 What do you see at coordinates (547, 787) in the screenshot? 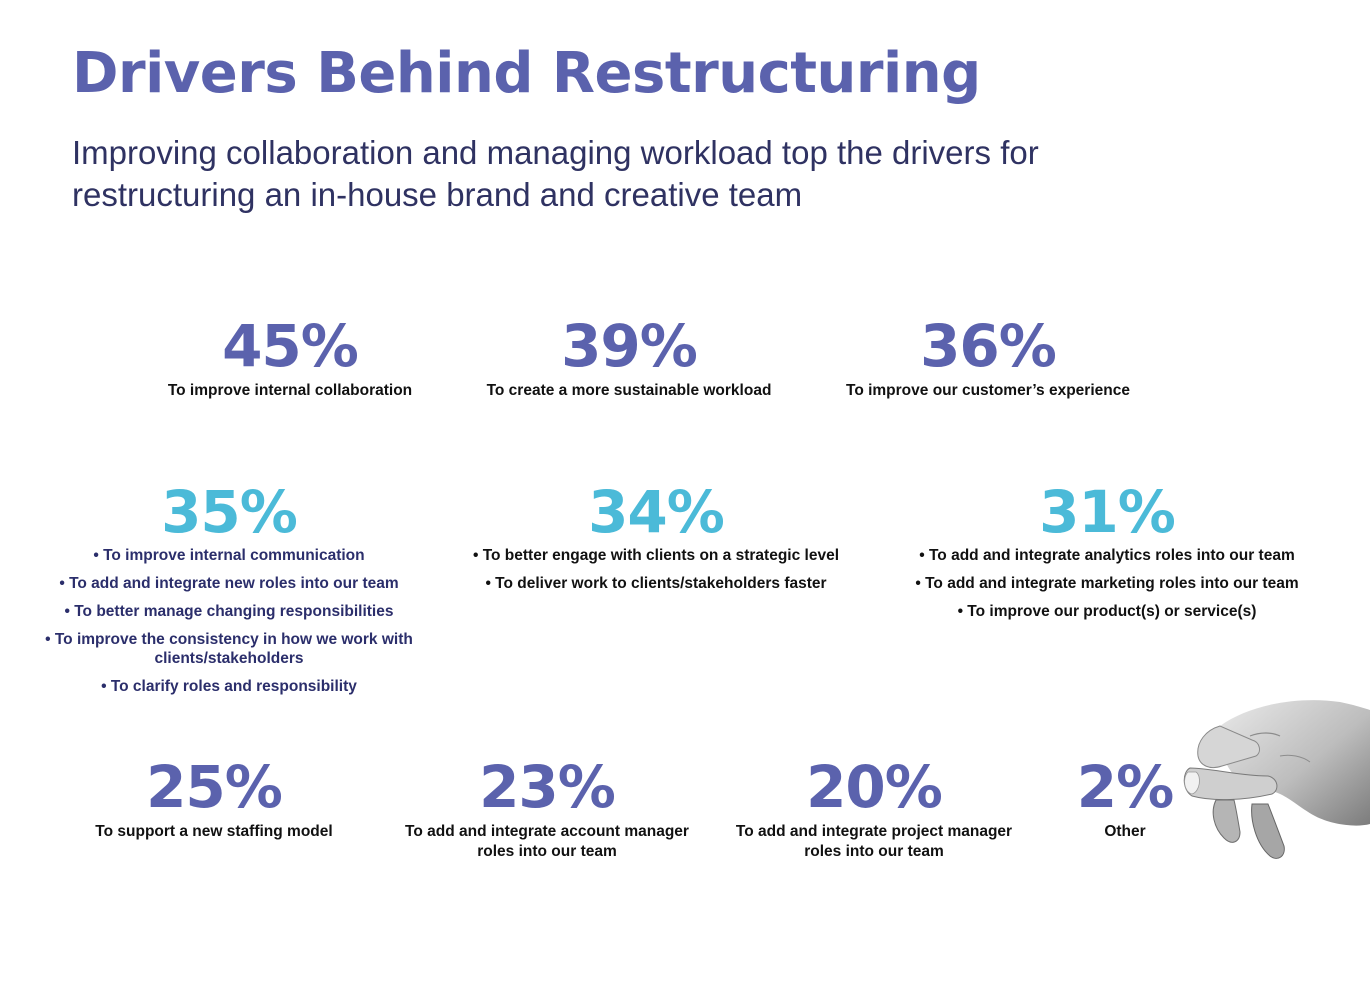
I see `stat-23-value: 23%` at bounding box center [547, 787].